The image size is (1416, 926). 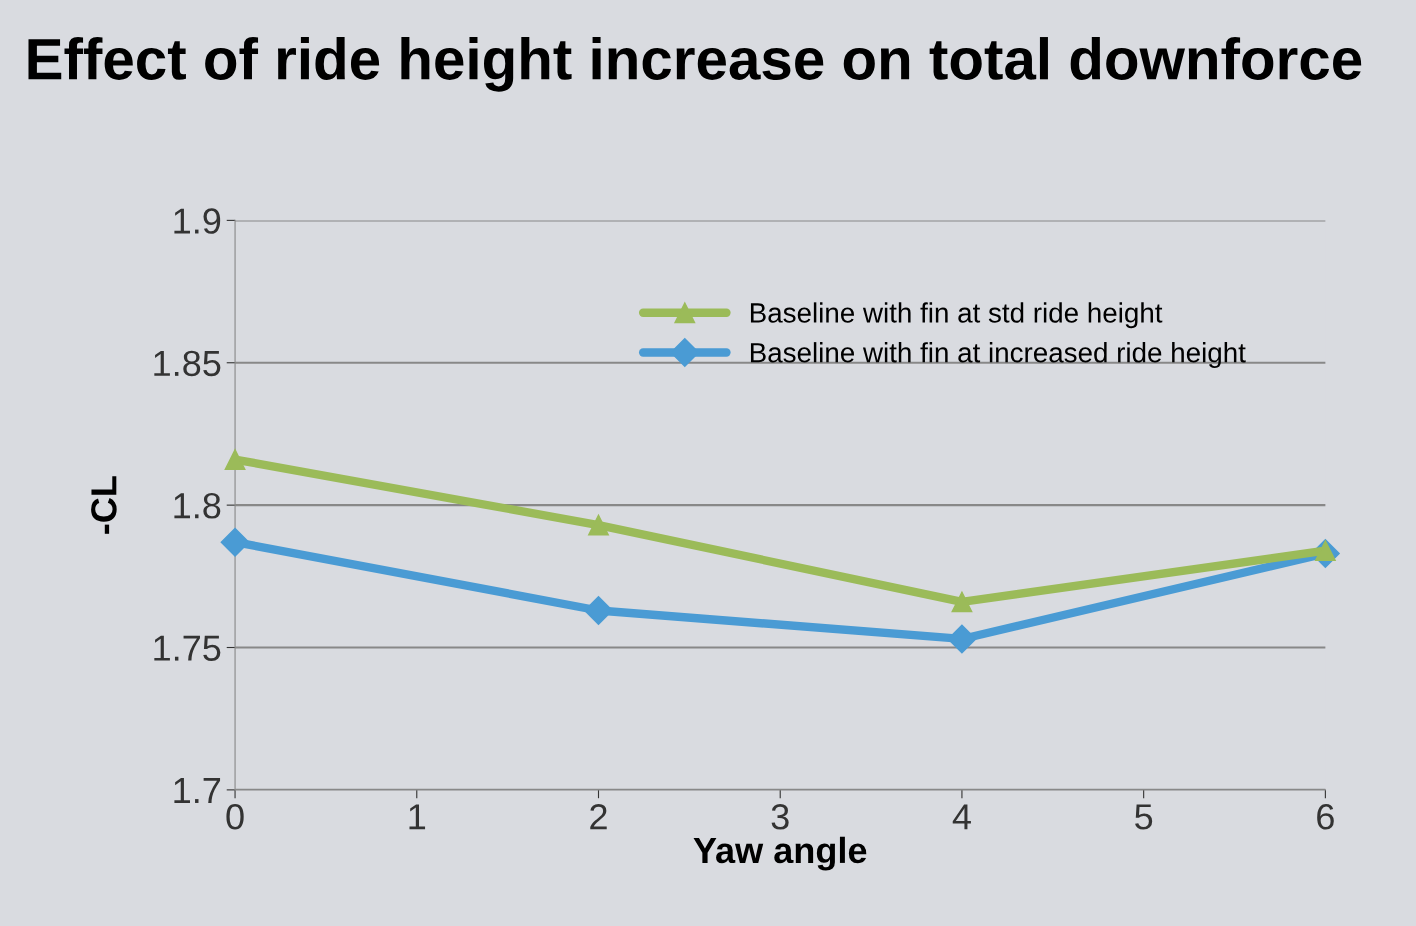 I want to click on x-tick-label: 0, so click(x=235, y=817).